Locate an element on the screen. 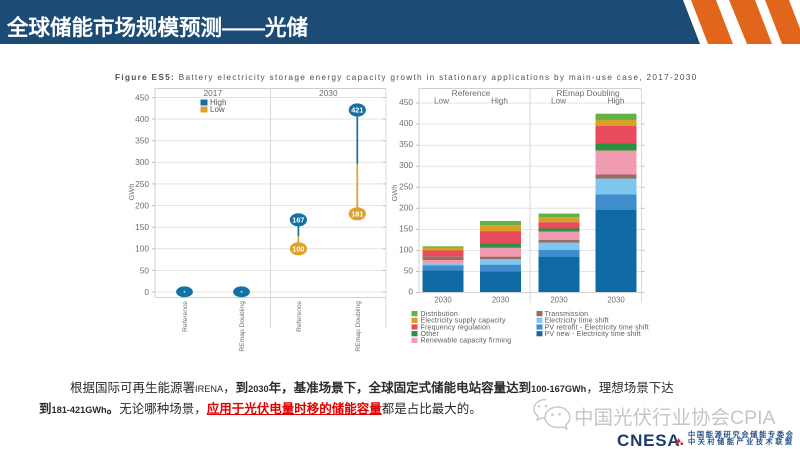  svg-text: Other is located at coordinates (430, 334).